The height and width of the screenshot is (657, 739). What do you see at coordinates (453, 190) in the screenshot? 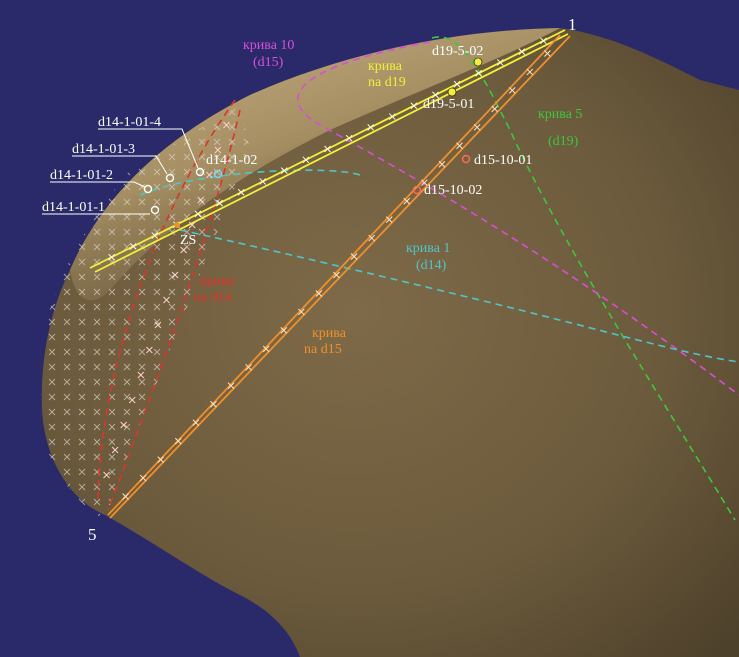
I see `d15-10-02-label: d15-10-02` at bounding box center [453, 190].